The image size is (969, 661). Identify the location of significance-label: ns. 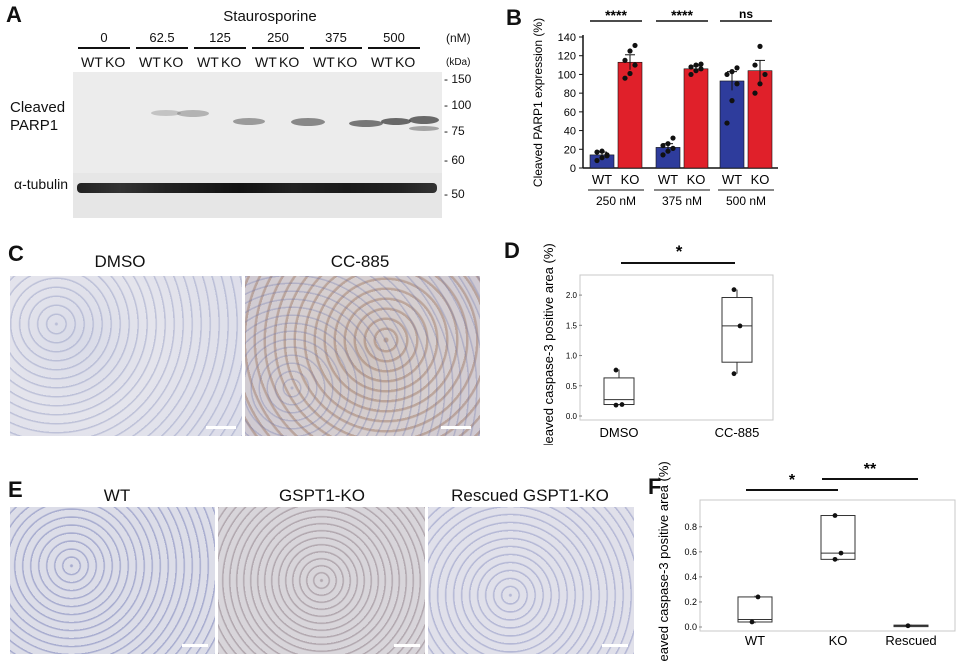
(746, 14).